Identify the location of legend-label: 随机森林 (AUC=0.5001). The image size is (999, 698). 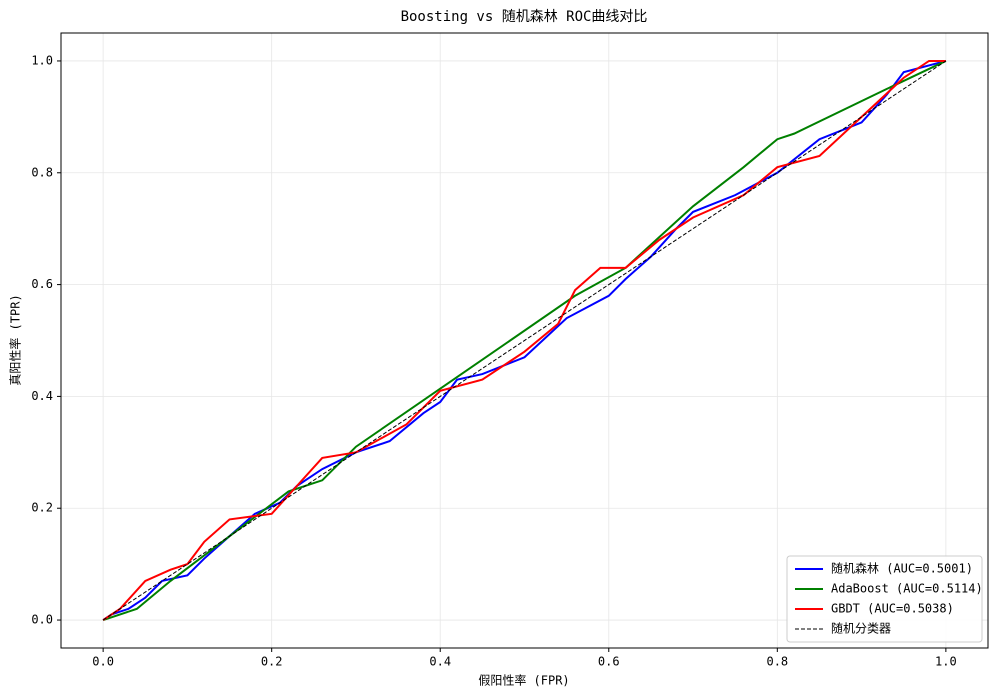
(902, 568).